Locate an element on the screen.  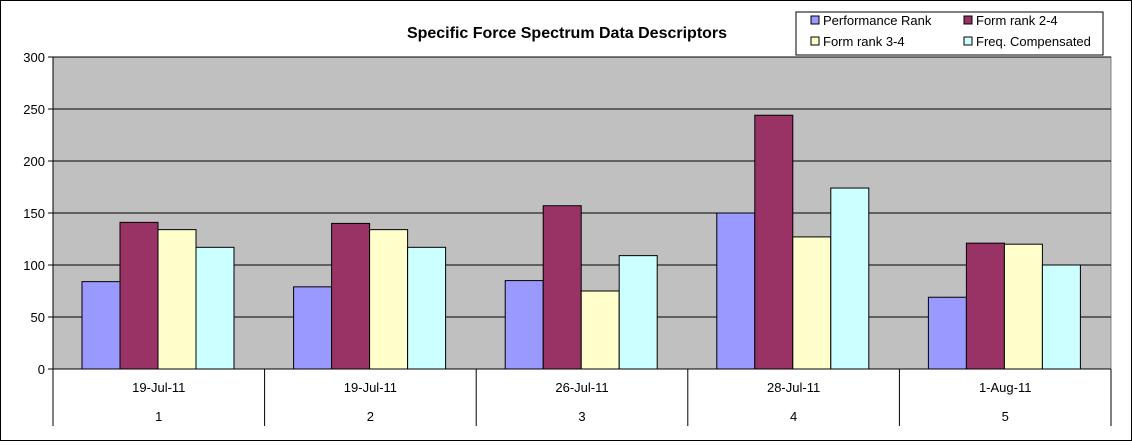
y-axis: 0 50 100 150 200 250 300 is located at coordinates (38, 213).